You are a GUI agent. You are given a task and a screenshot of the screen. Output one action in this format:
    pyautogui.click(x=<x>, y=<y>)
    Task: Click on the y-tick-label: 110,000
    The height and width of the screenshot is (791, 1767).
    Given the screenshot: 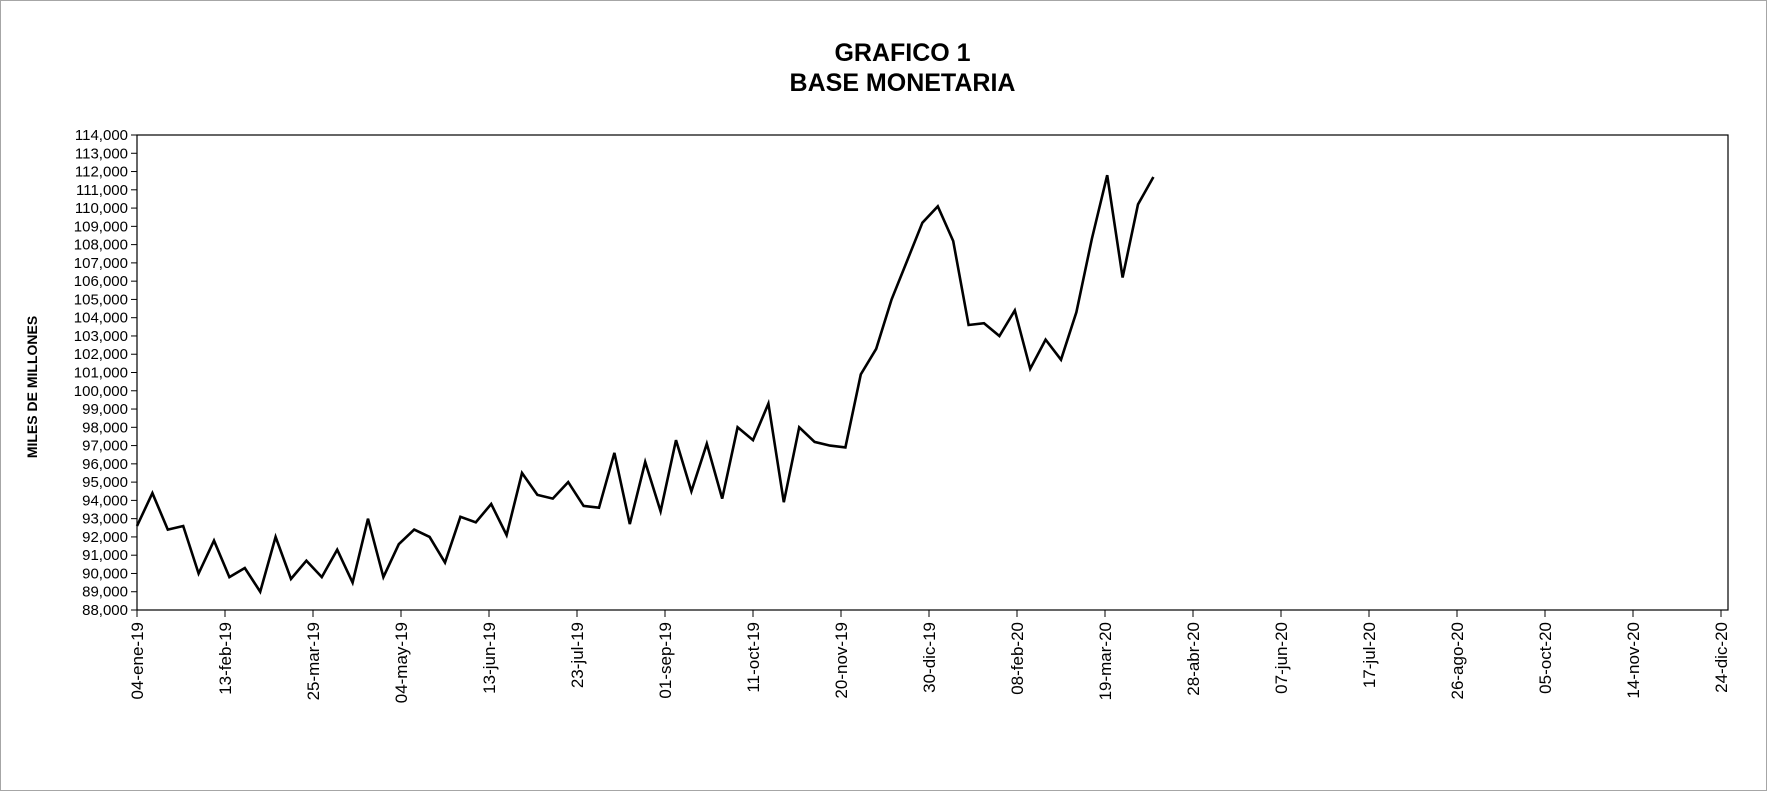 What is the action you would take?
    pyautogui.click(x=101, y=208)
    